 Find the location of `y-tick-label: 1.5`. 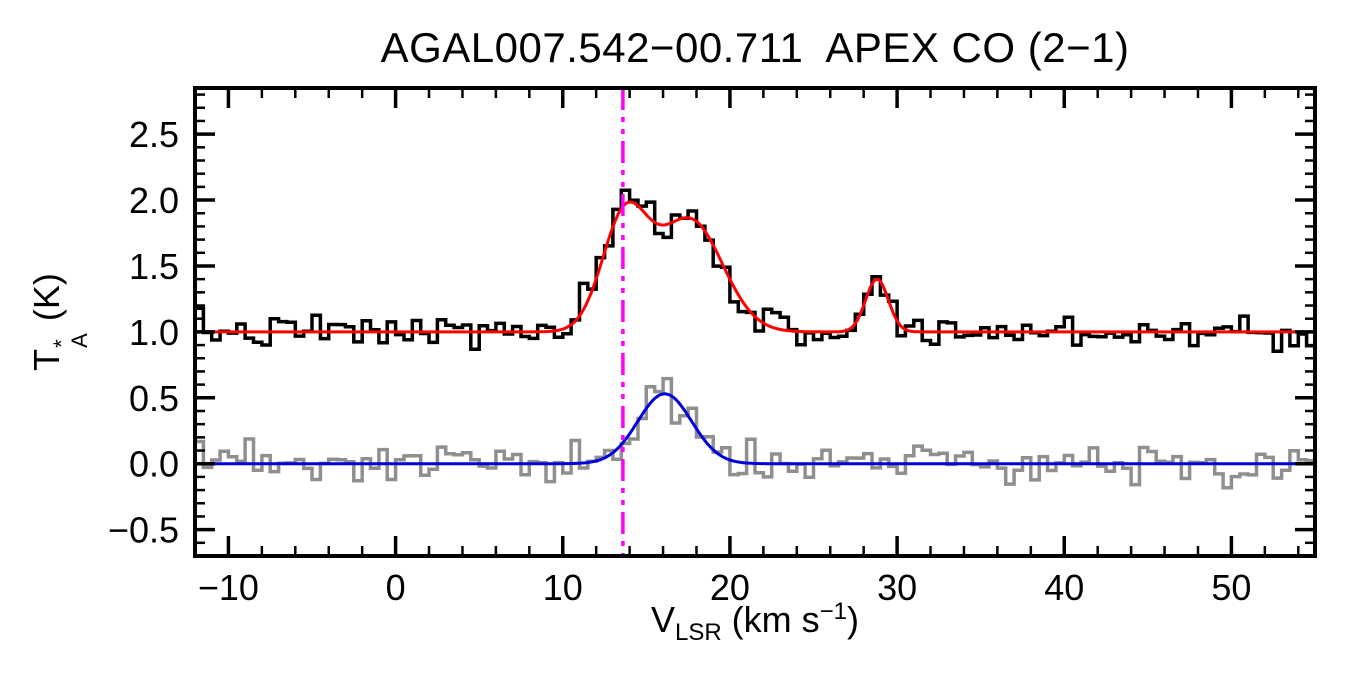

y-tick-label: 1.5 is located at coordinates (154, 266).